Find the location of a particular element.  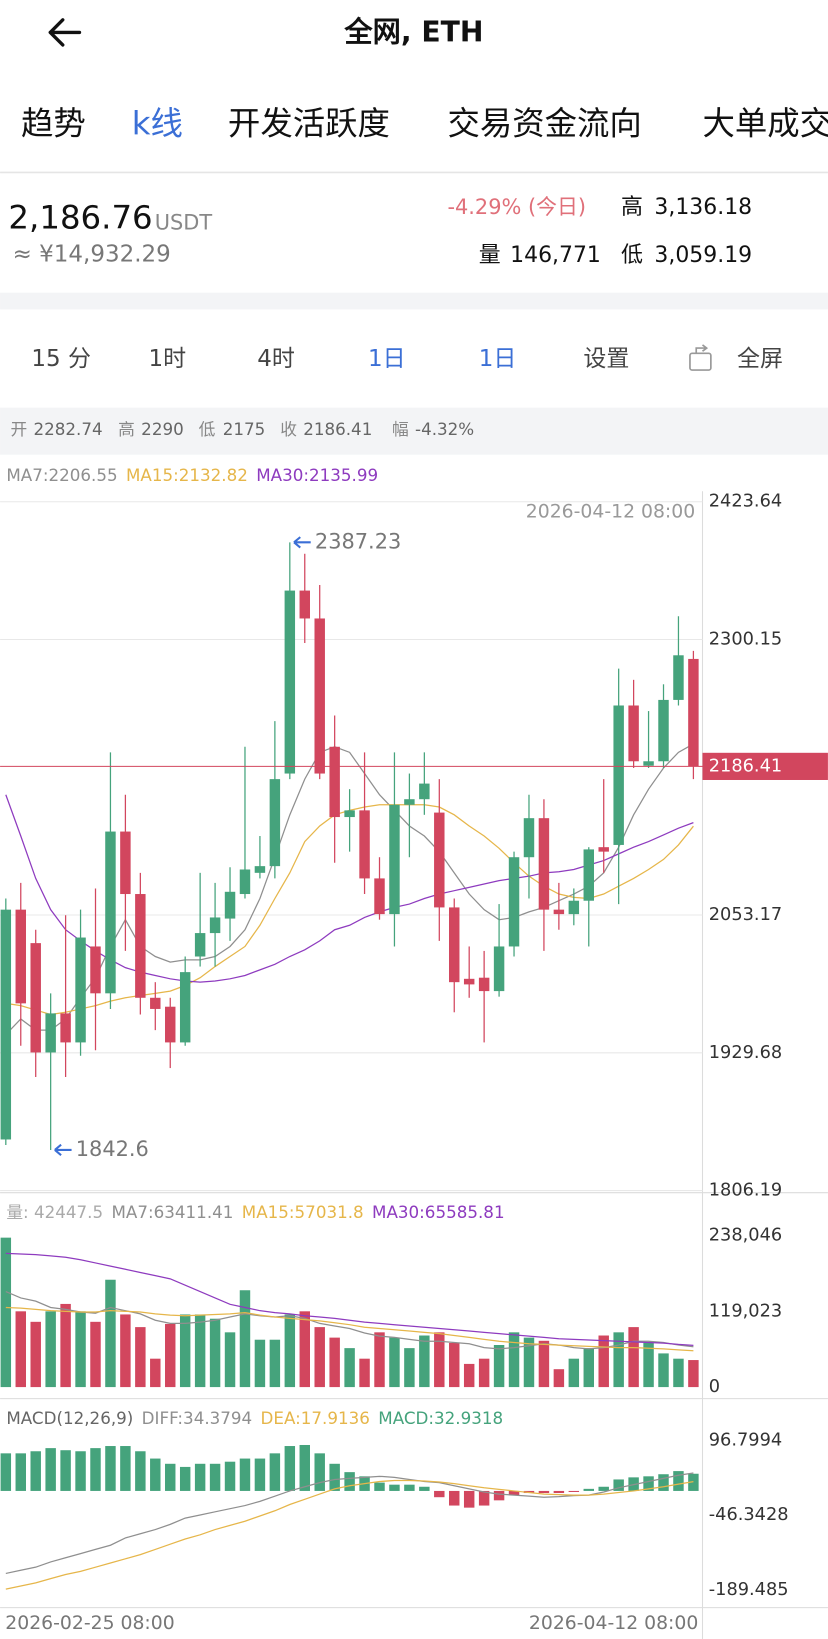

ohlc-label: 高 is located at coordinates (126, 429).